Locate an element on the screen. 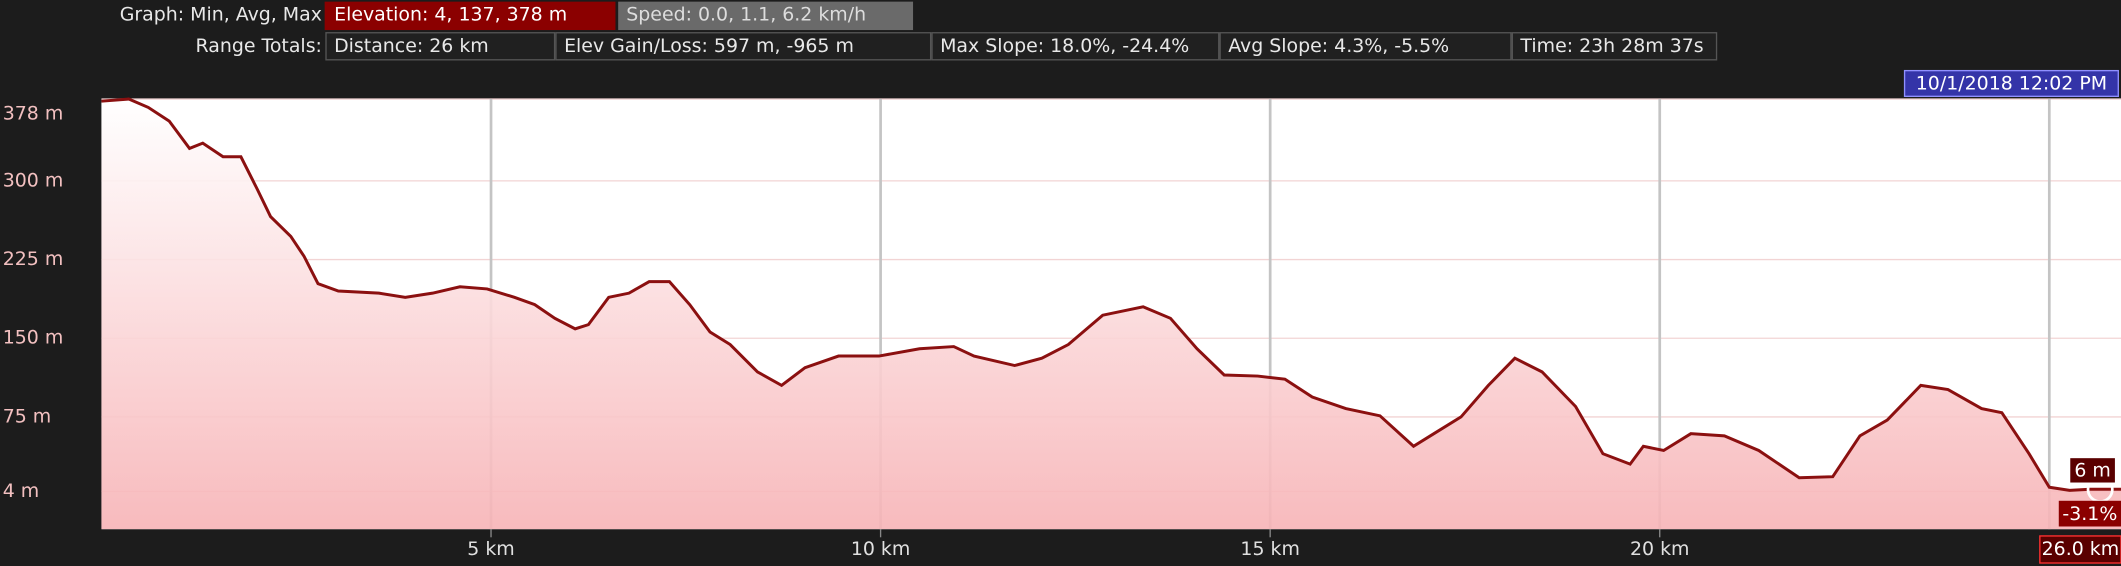 This screenshot has height=566, width=2121. y-tick-label: 378 m is located at coordinates (33, 113).